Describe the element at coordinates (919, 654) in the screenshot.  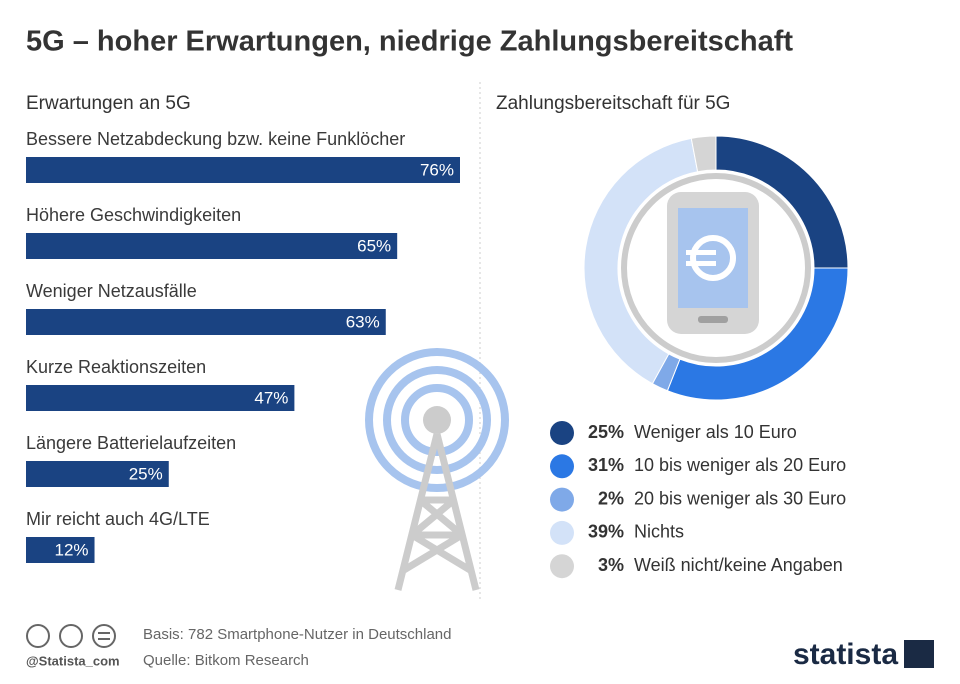
I see `brand-mark` at that location.